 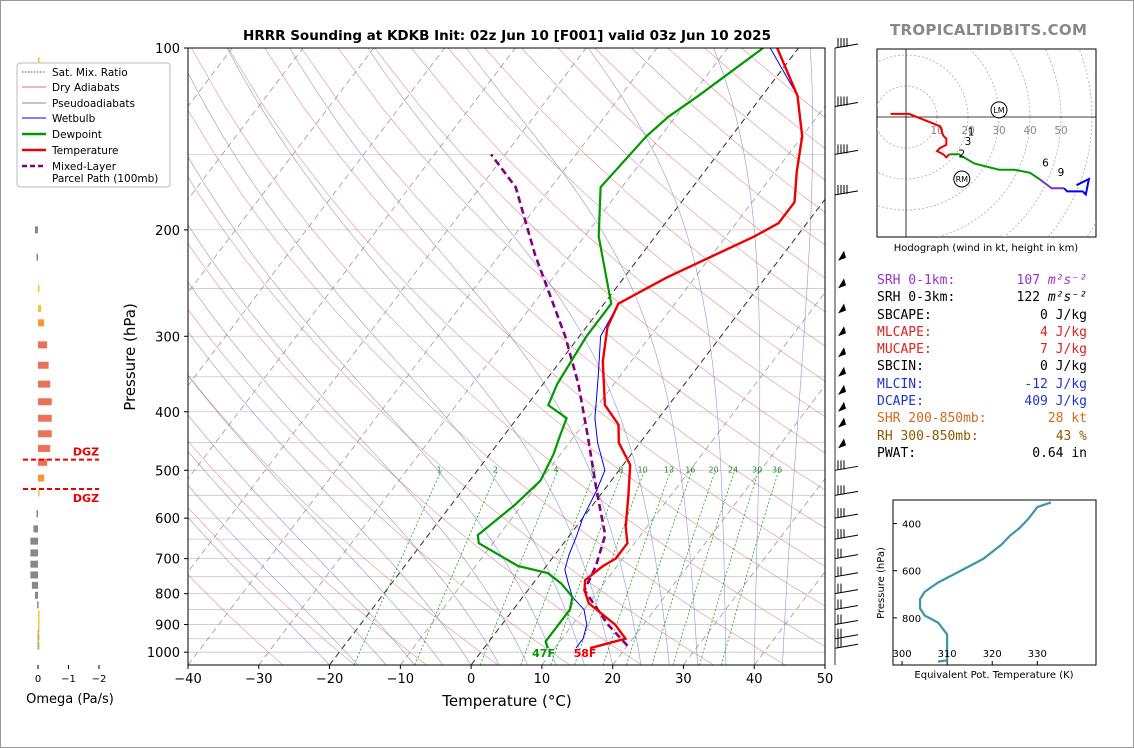 What do you see at coordinates (163, 653) in the screenshot?
I see `y-tick-label: 1000` at bounding box center [163, 653].